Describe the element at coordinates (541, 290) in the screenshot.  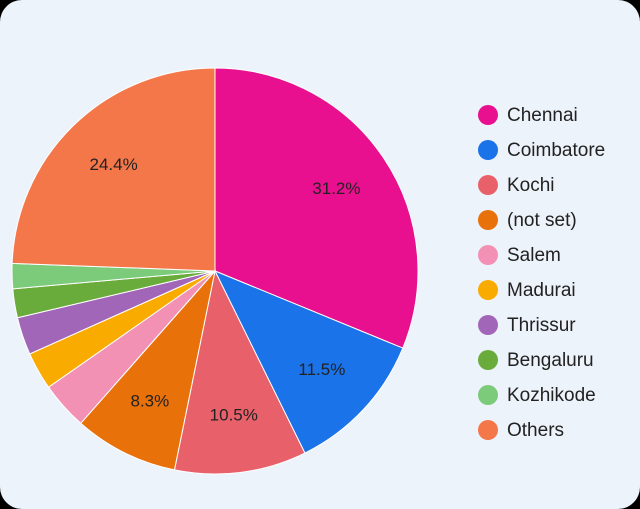
I see `legend-label: Madurai` at that location.